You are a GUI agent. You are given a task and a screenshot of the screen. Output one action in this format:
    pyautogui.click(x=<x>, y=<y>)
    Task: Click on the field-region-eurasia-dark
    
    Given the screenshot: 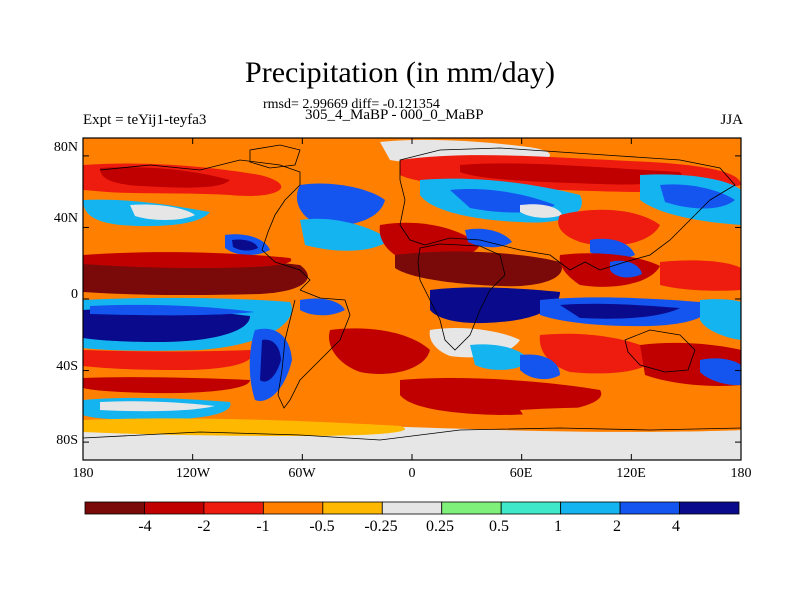 What is the action you would take?
    pyautogui.click(x=571, y=174)
    